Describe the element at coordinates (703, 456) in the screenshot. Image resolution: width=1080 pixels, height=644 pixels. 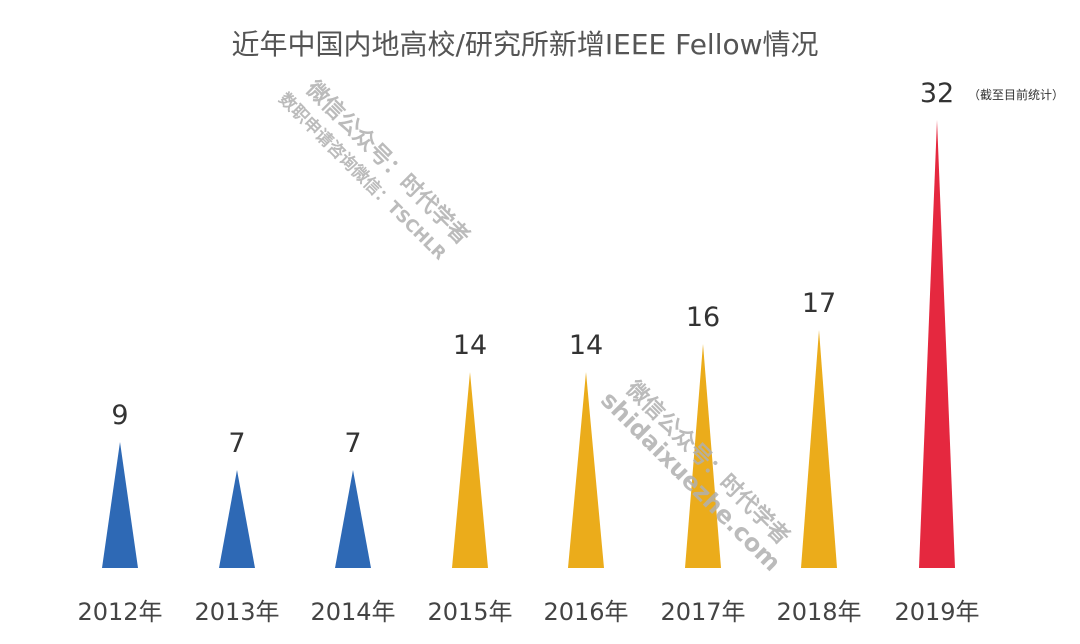
I see `bar-2017年` at that location.